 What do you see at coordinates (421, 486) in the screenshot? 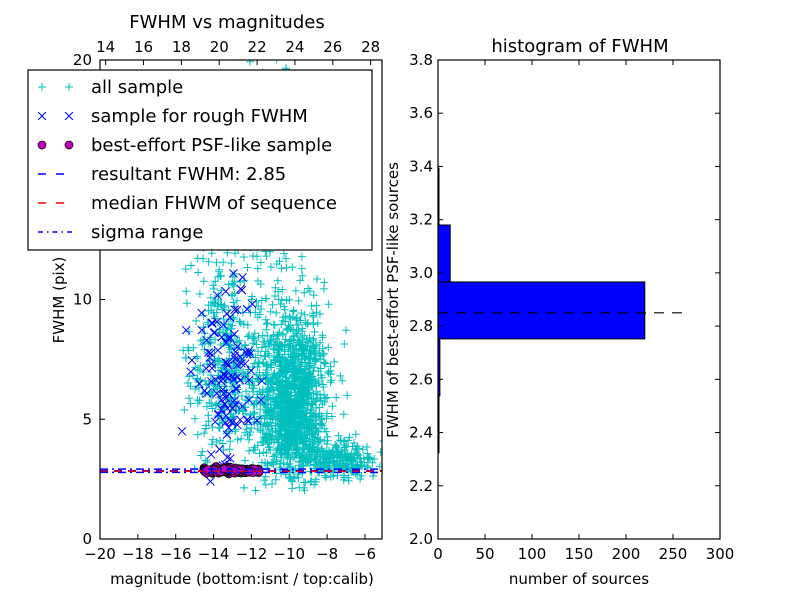
I see `y-tick-label: 2.2` at bounding box center [421, 486].